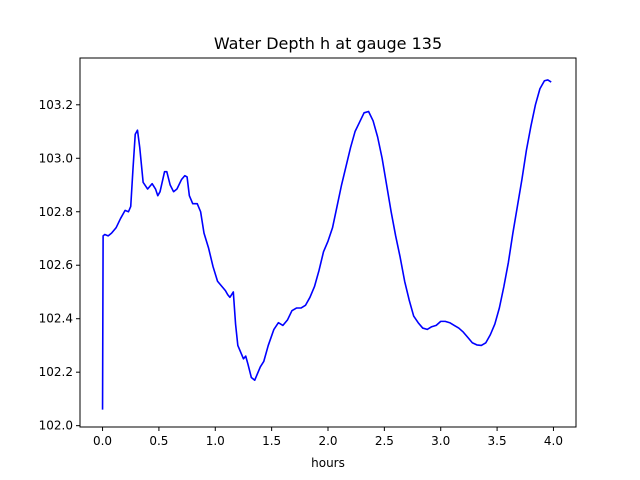  I want to click on x-tick-label: 1.0, so click(215, 441).